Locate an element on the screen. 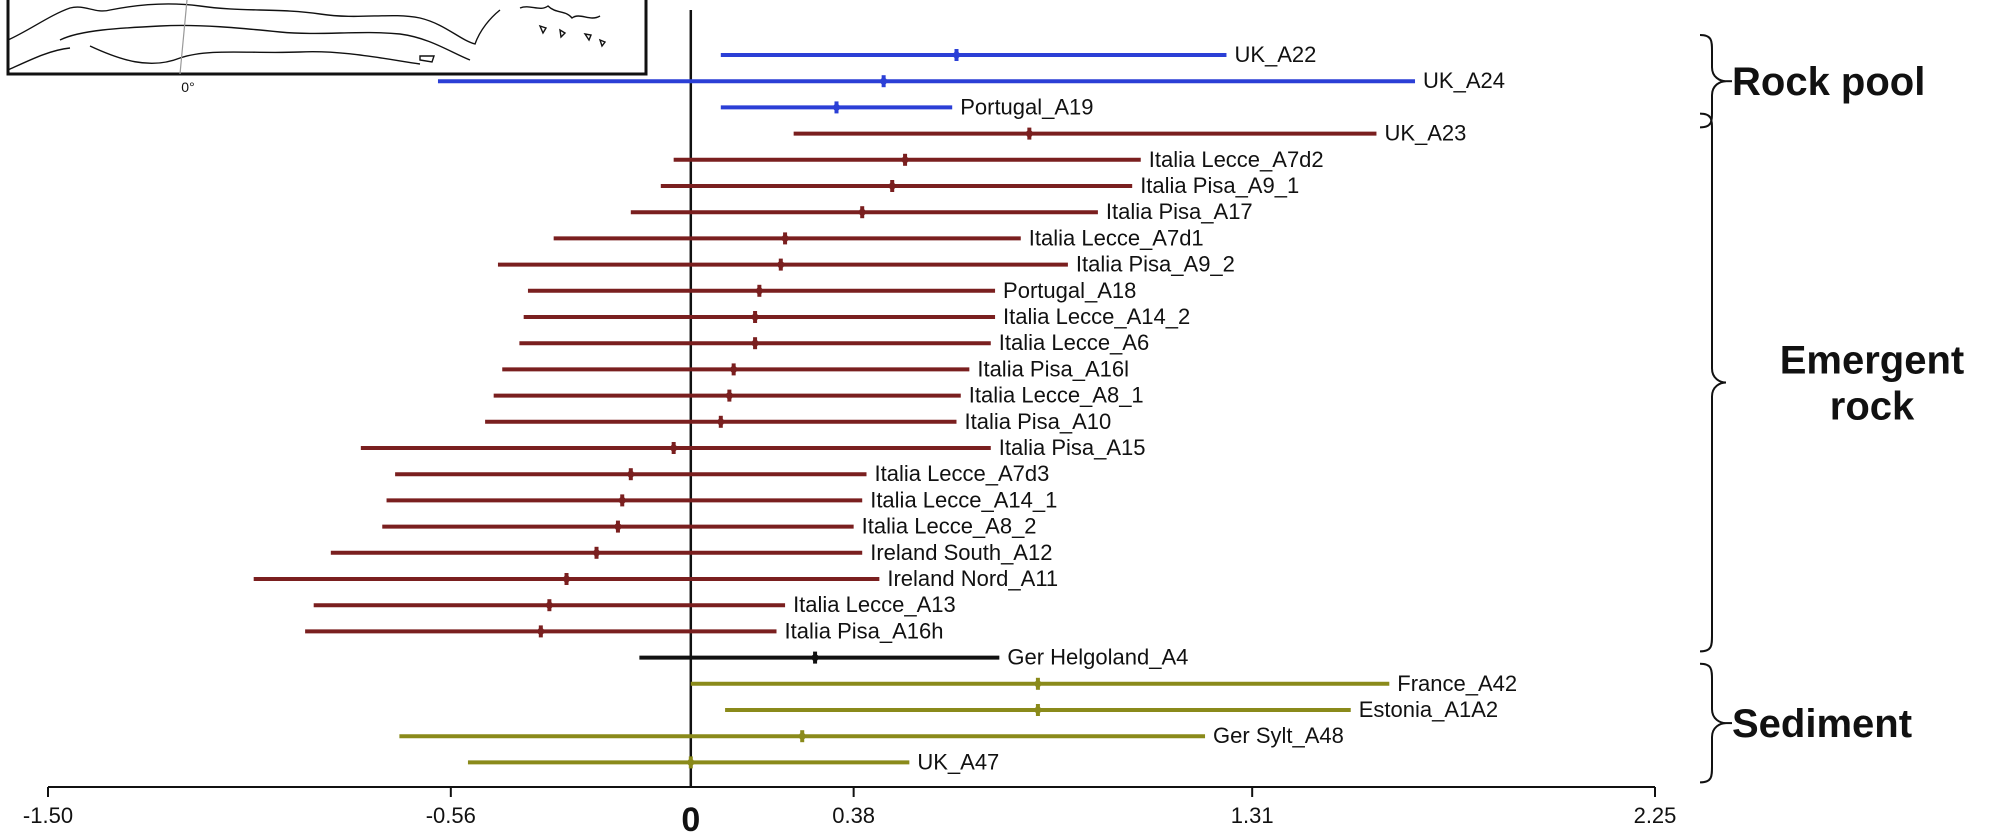  row-label: Italia Lecce_A6 is located at coordinates (1074, 342).